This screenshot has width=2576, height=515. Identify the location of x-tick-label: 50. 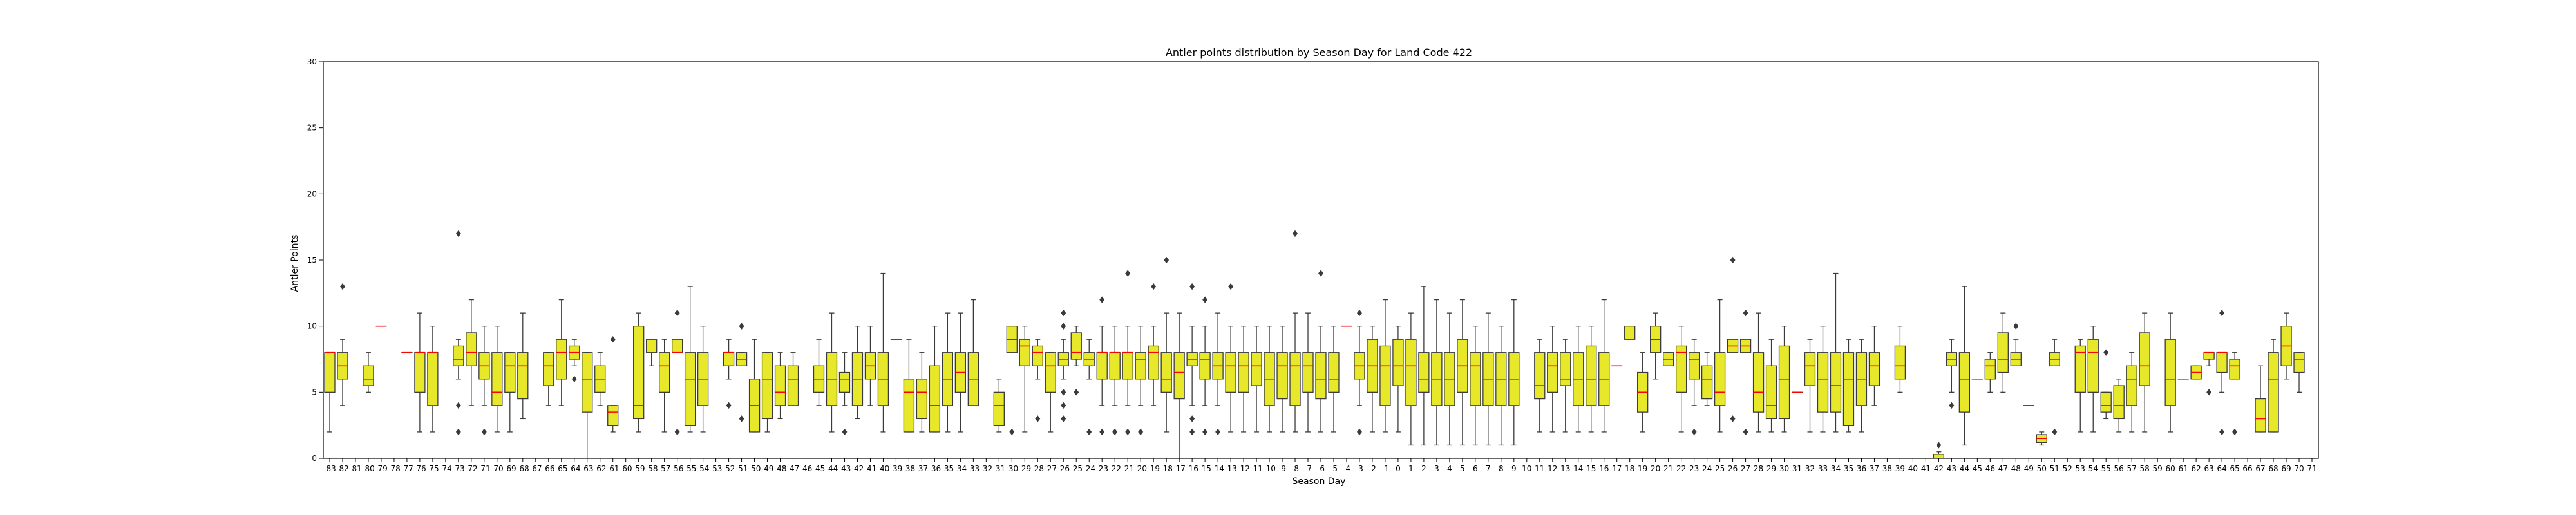
(2042, 468).